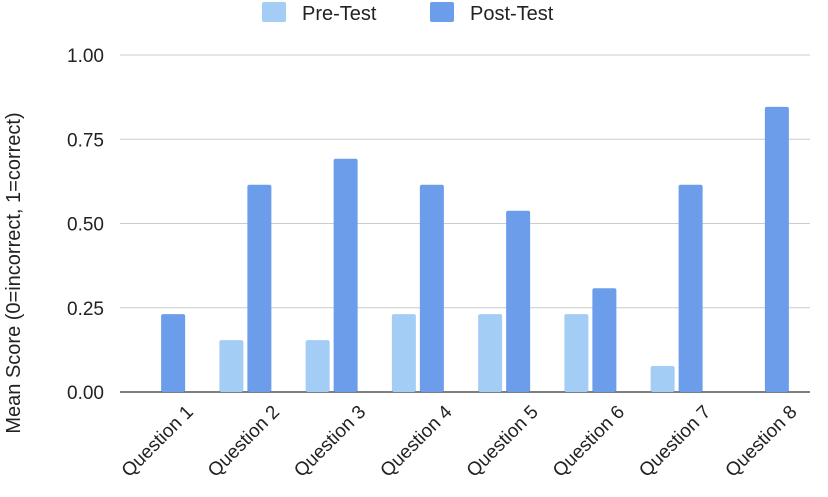 The height and width of the screenshot is (497, 828). I want to click on x-tick-label: Question 7, so click(675, 442).